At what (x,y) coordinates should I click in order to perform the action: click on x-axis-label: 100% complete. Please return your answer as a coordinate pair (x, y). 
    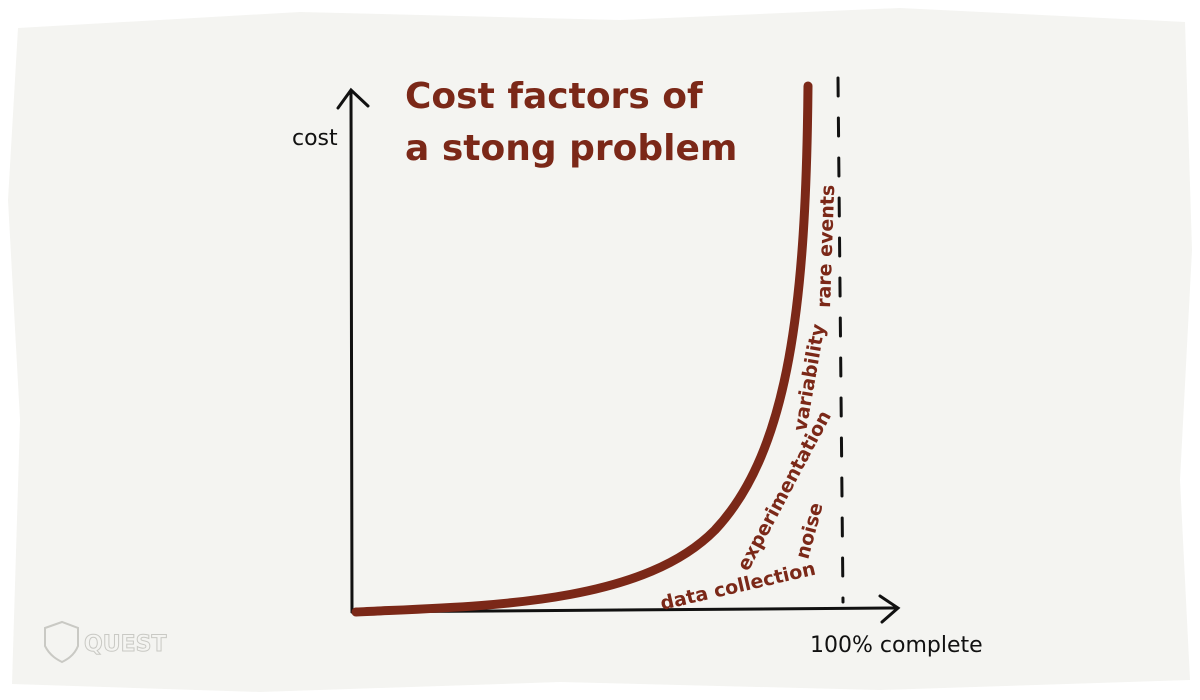
    Looking at the image, I should click on (896, 645).